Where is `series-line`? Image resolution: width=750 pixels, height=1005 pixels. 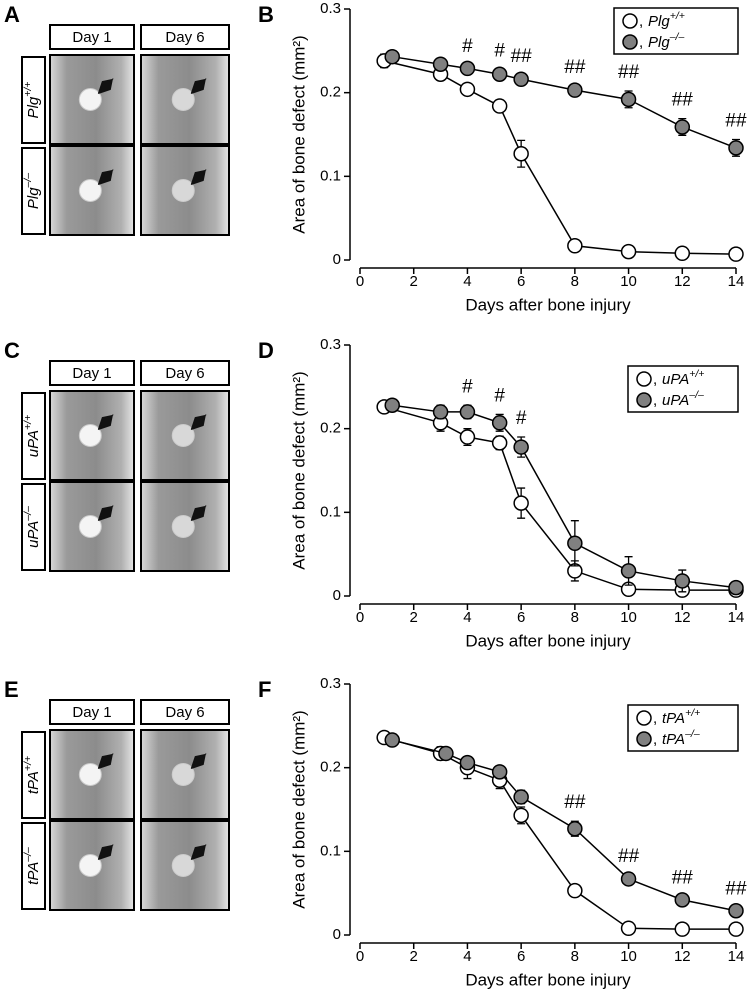
series-line is located at coordinates (559, 498).